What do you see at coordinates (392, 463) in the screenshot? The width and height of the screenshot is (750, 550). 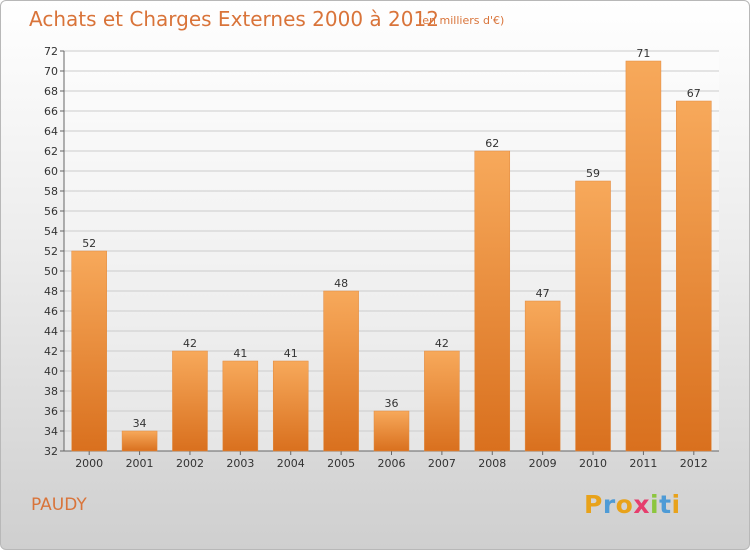 I see `x-tick-label-2006: 2006` at bounding box center [392, 463].